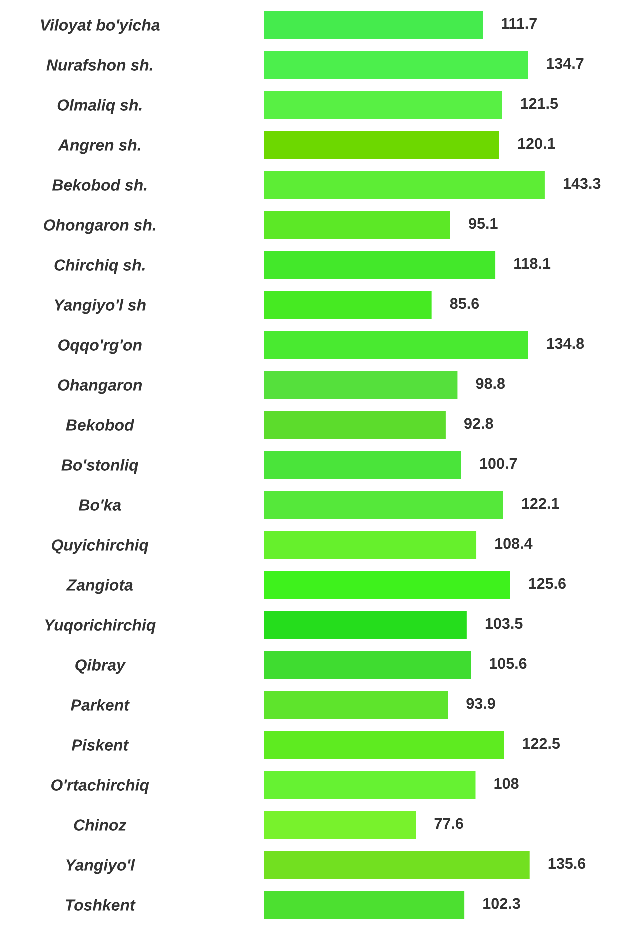  What do you see at coordinates (541, 503) in the screenshot?
I see `data-label: 122.1` at bounding box center [541, 503].